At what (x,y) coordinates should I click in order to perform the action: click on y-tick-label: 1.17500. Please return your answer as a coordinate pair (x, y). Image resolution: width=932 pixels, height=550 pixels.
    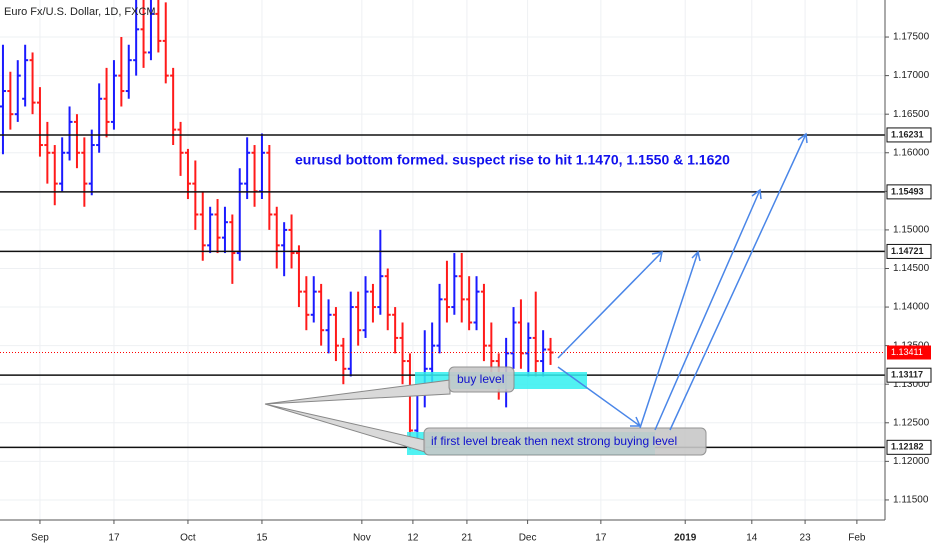
    Looking at the image, I should click on (911, 37).